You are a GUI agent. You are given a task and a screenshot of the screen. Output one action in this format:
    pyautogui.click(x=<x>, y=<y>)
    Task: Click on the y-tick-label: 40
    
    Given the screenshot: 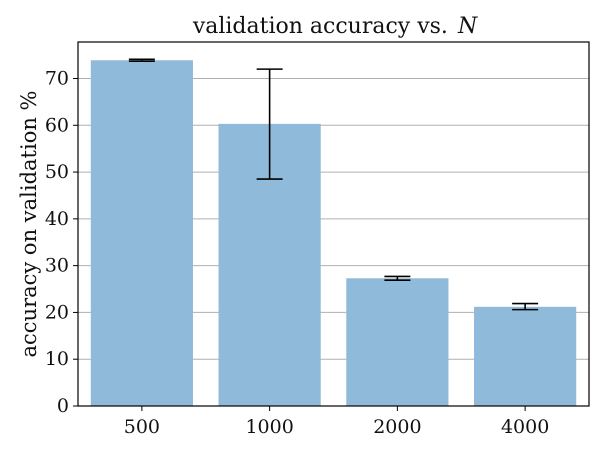 What is the action you would take?
    pyautogui.click(x=57, y=219)
    